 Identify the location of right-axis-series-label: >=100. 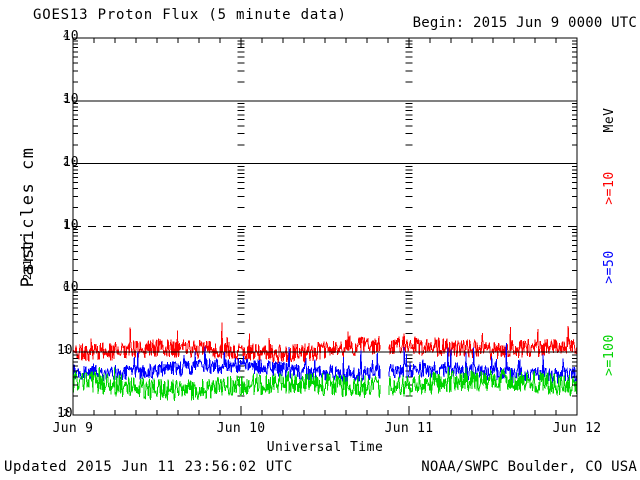
(609, 355).